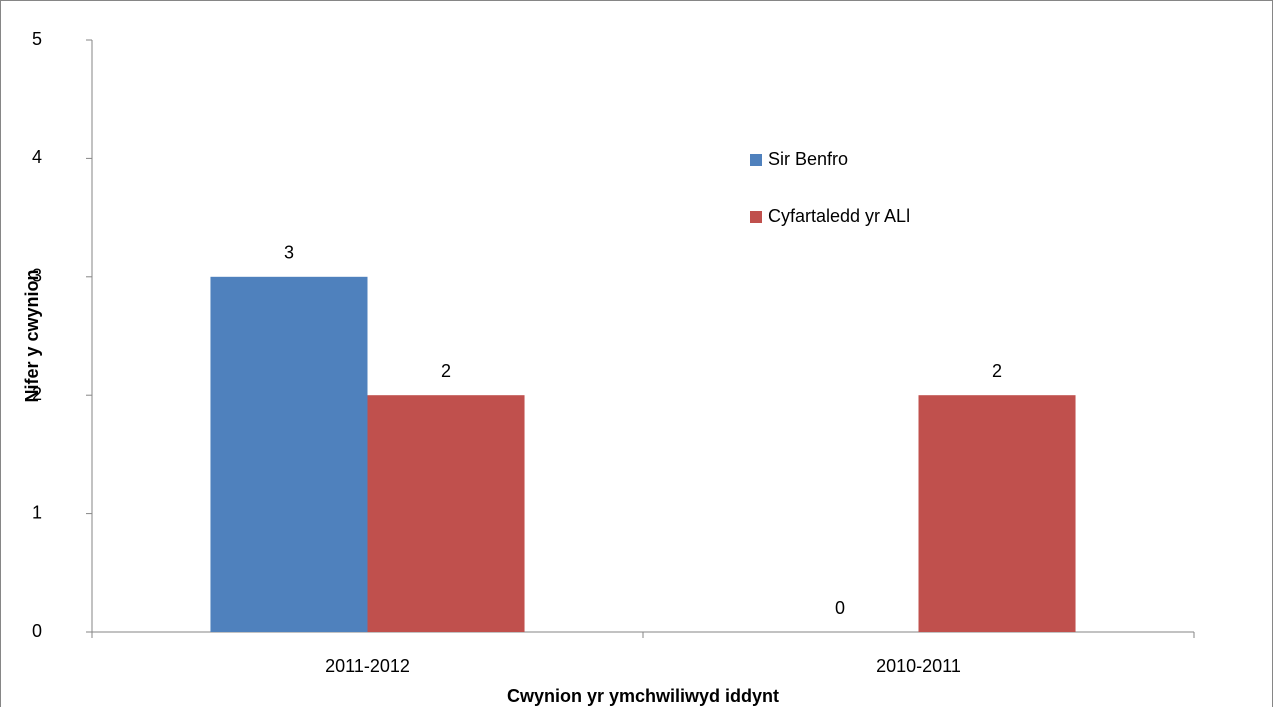 The width and height of the screenshot is (1274, 707). I want to click on legend-label: Cyfartaledd yr ALl, so click(839, 216).